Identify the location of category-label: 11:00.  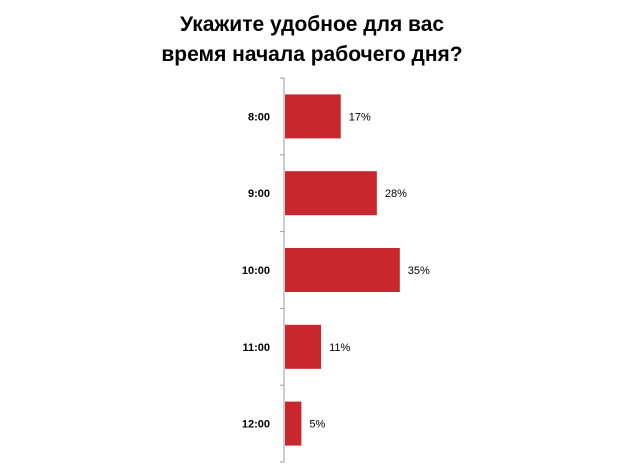
(256, 348).